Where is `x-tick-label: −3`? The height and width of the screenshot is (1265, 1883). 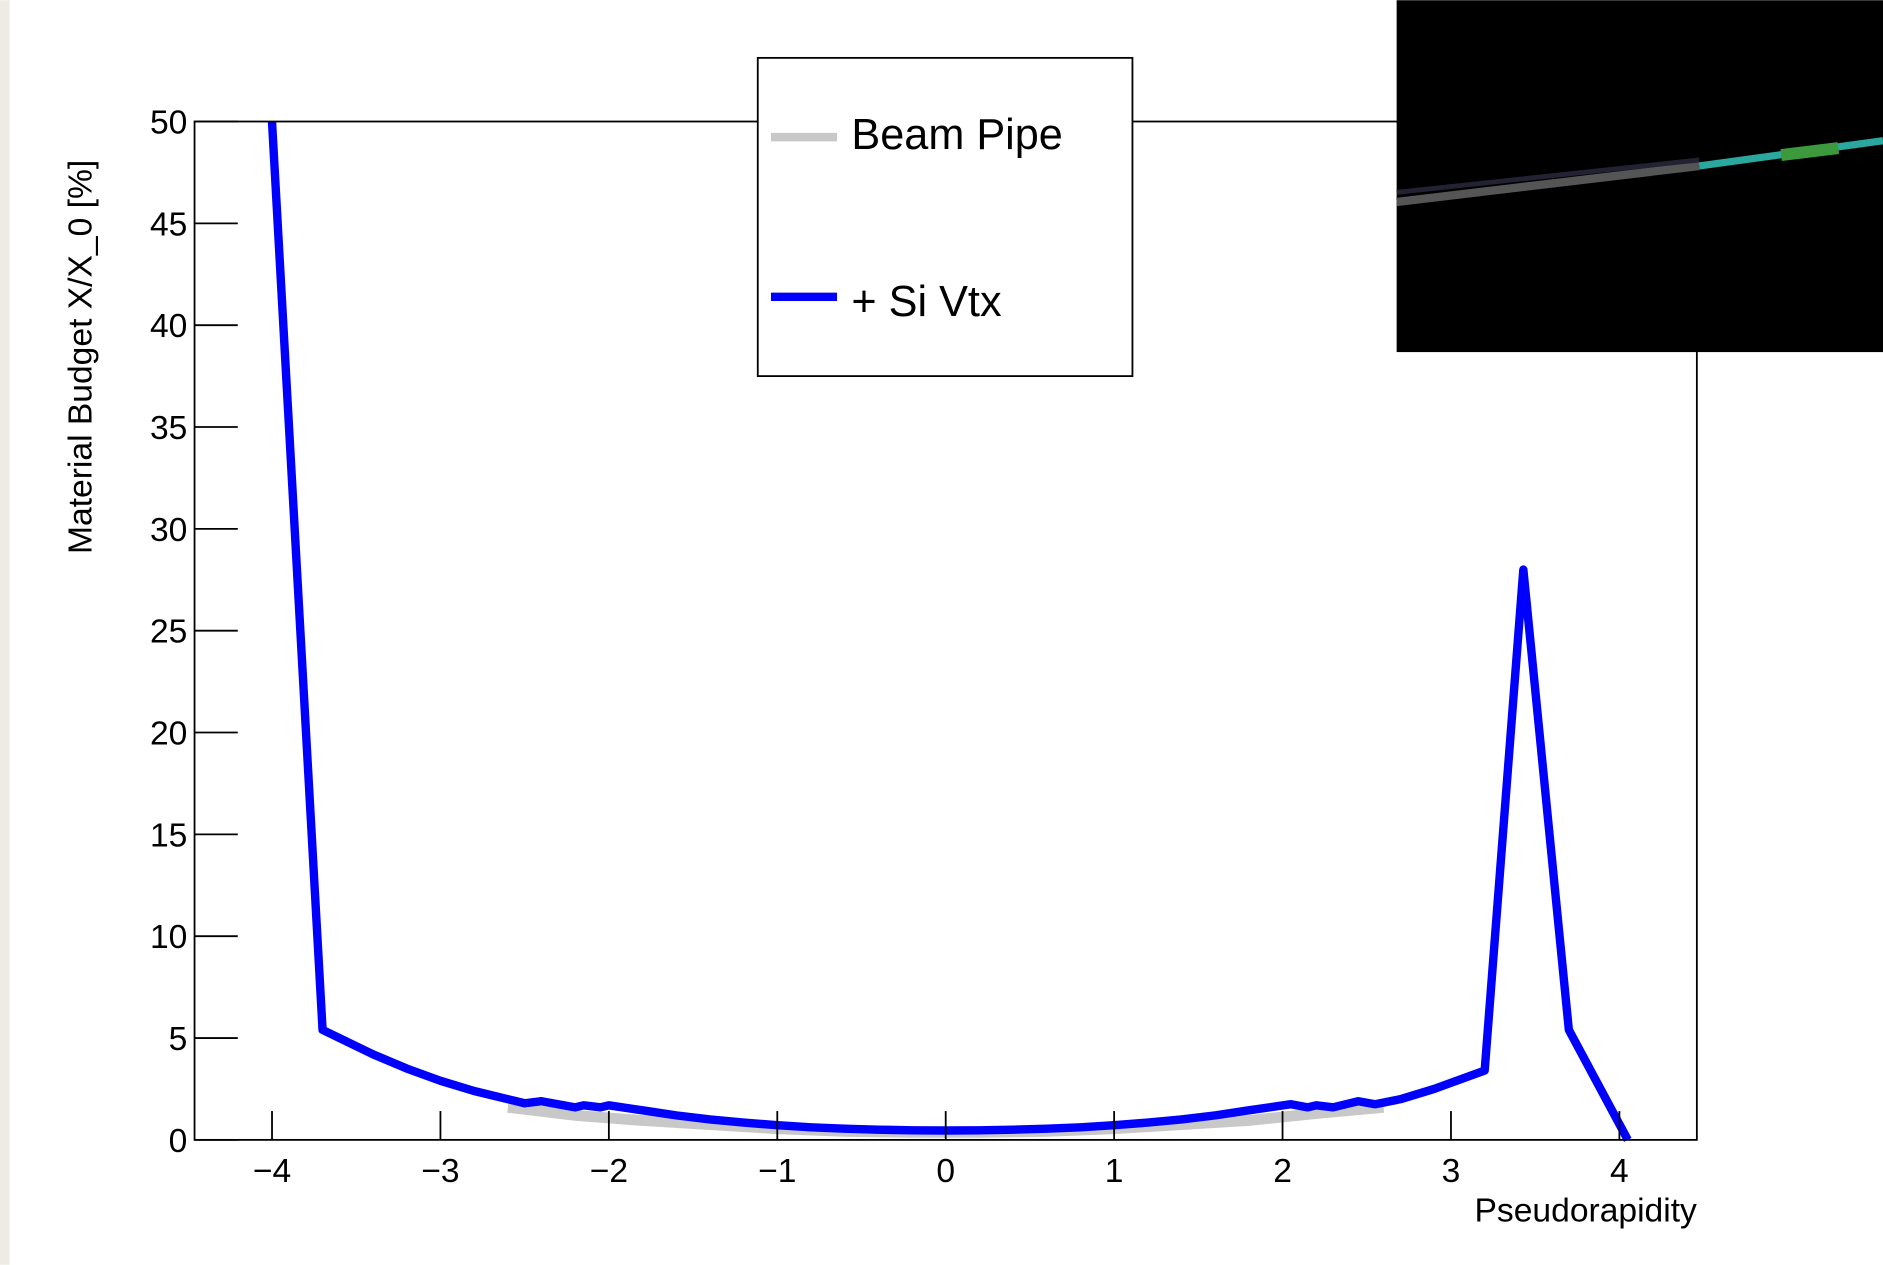
x-tick-label: −3 is located at coordinates (440, 1171).